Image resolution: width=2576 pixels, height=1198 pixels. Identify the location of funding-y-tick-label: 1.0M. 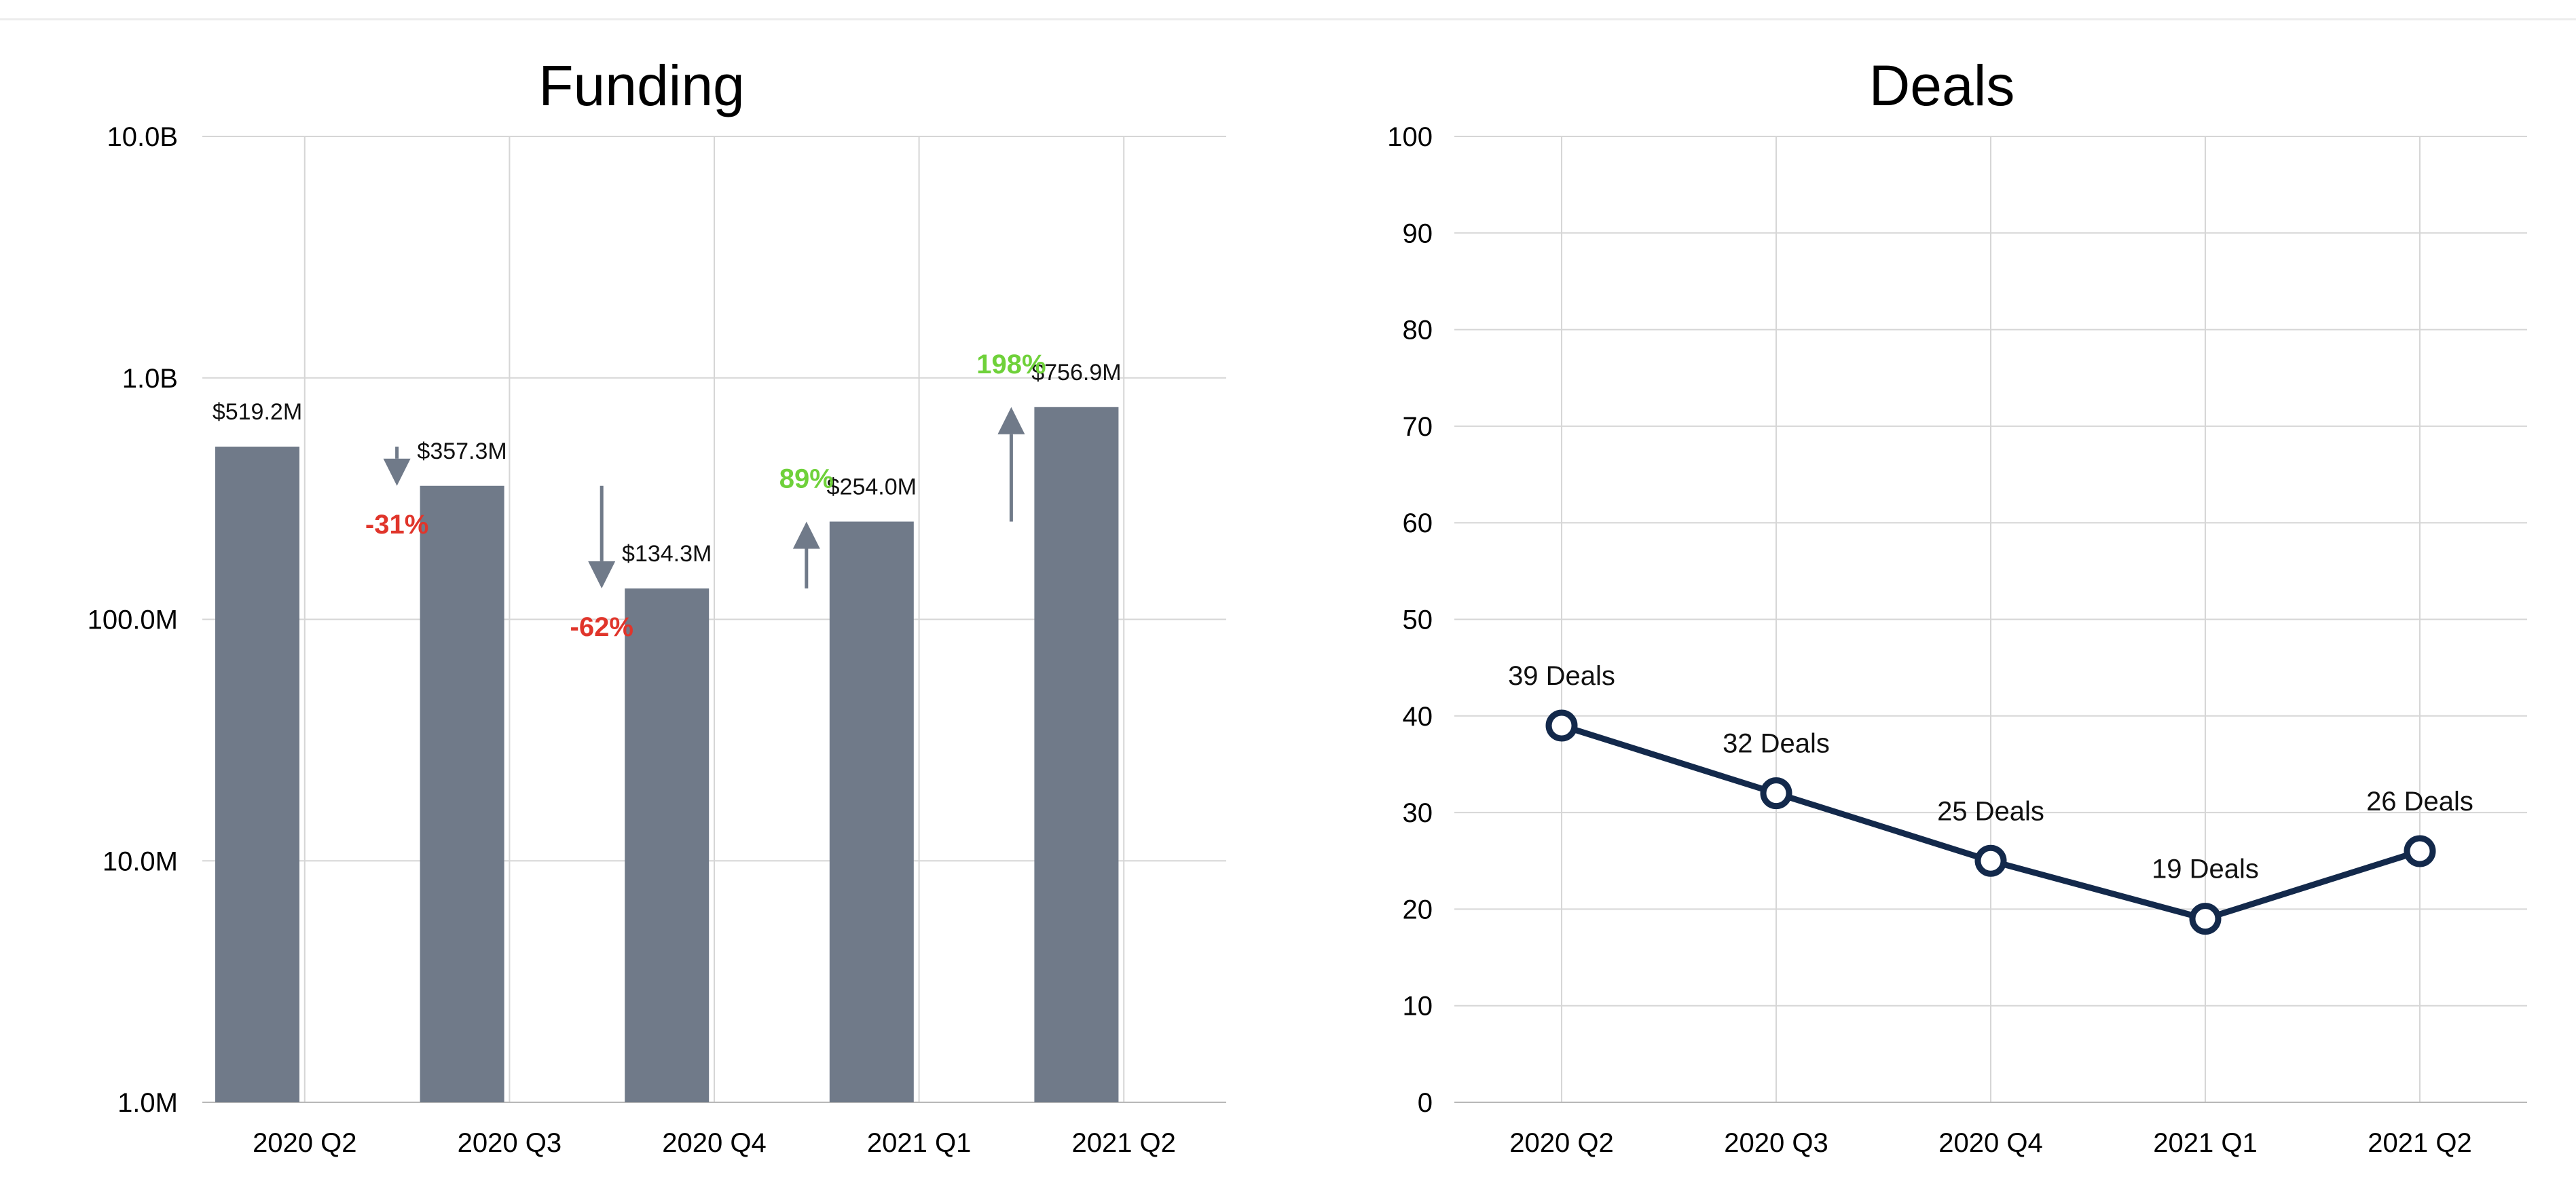
(147, 1103).